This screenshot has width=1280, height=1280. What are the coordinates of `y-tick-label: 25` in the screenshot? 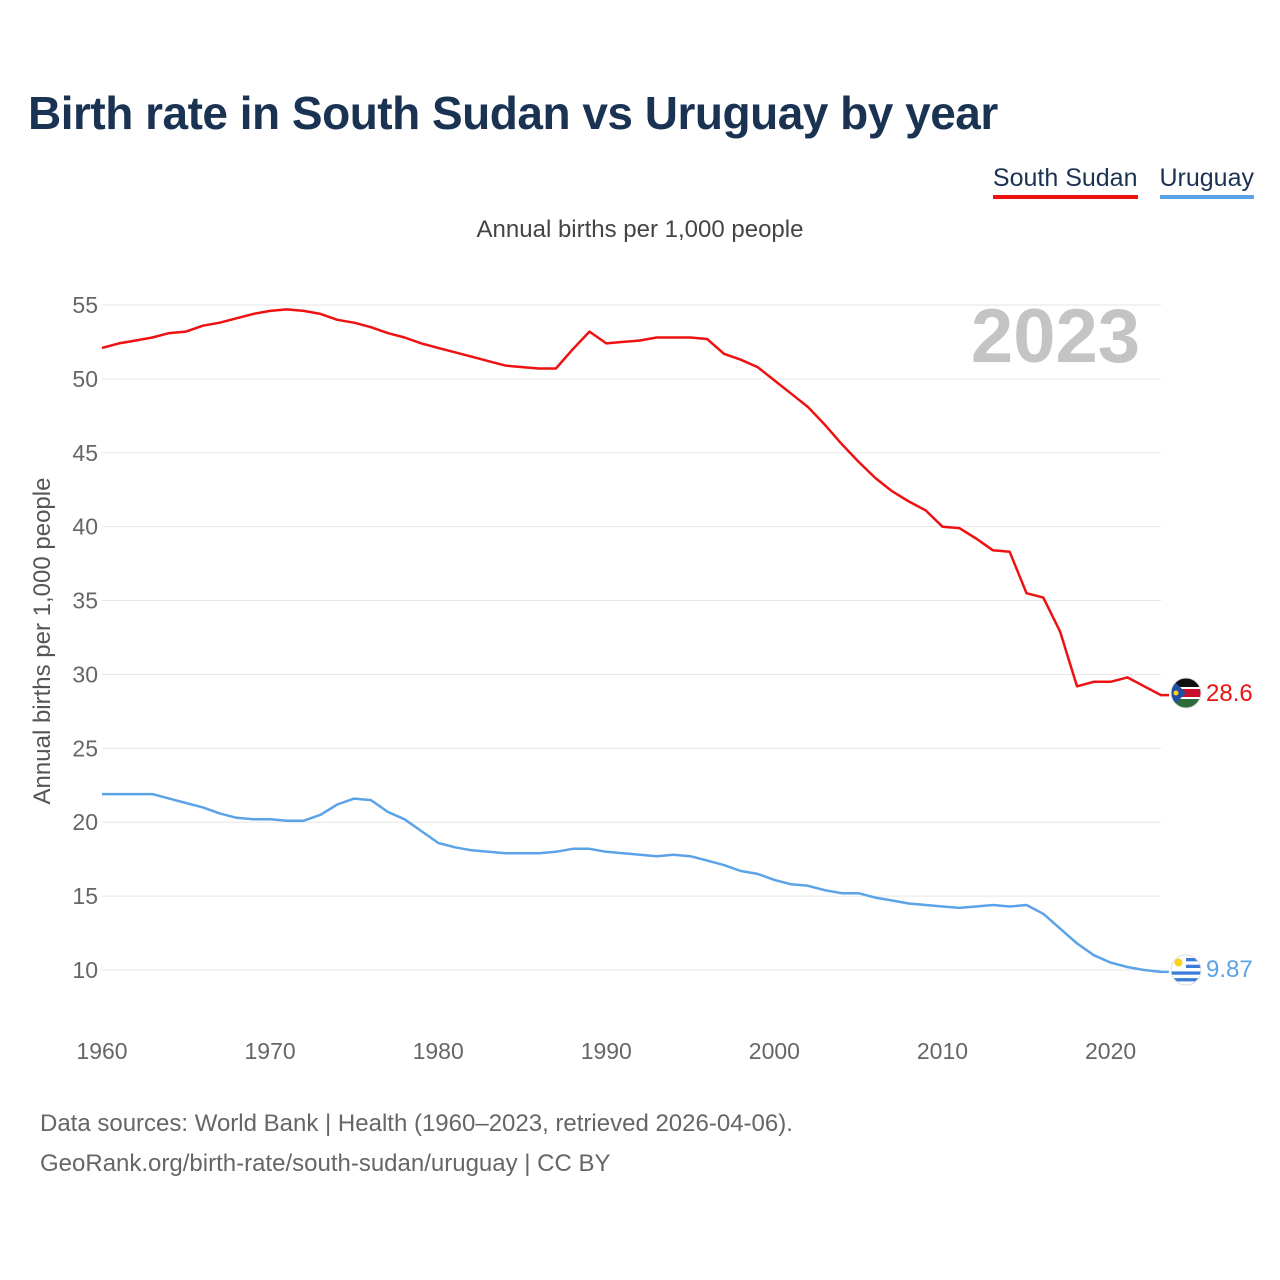 It's located at (85, 748).